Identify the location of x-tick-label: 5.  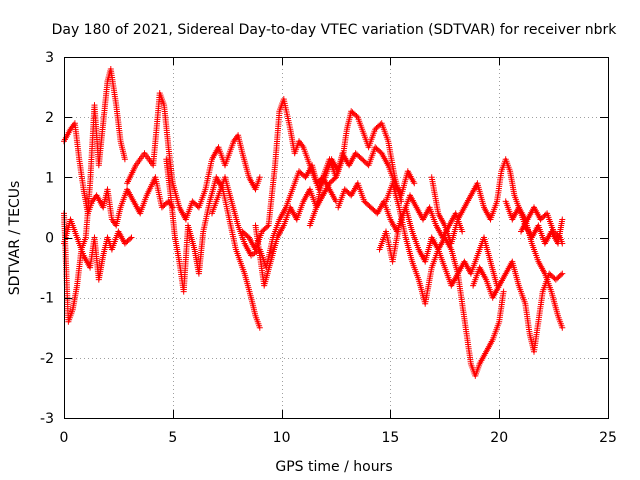
(172, 438).